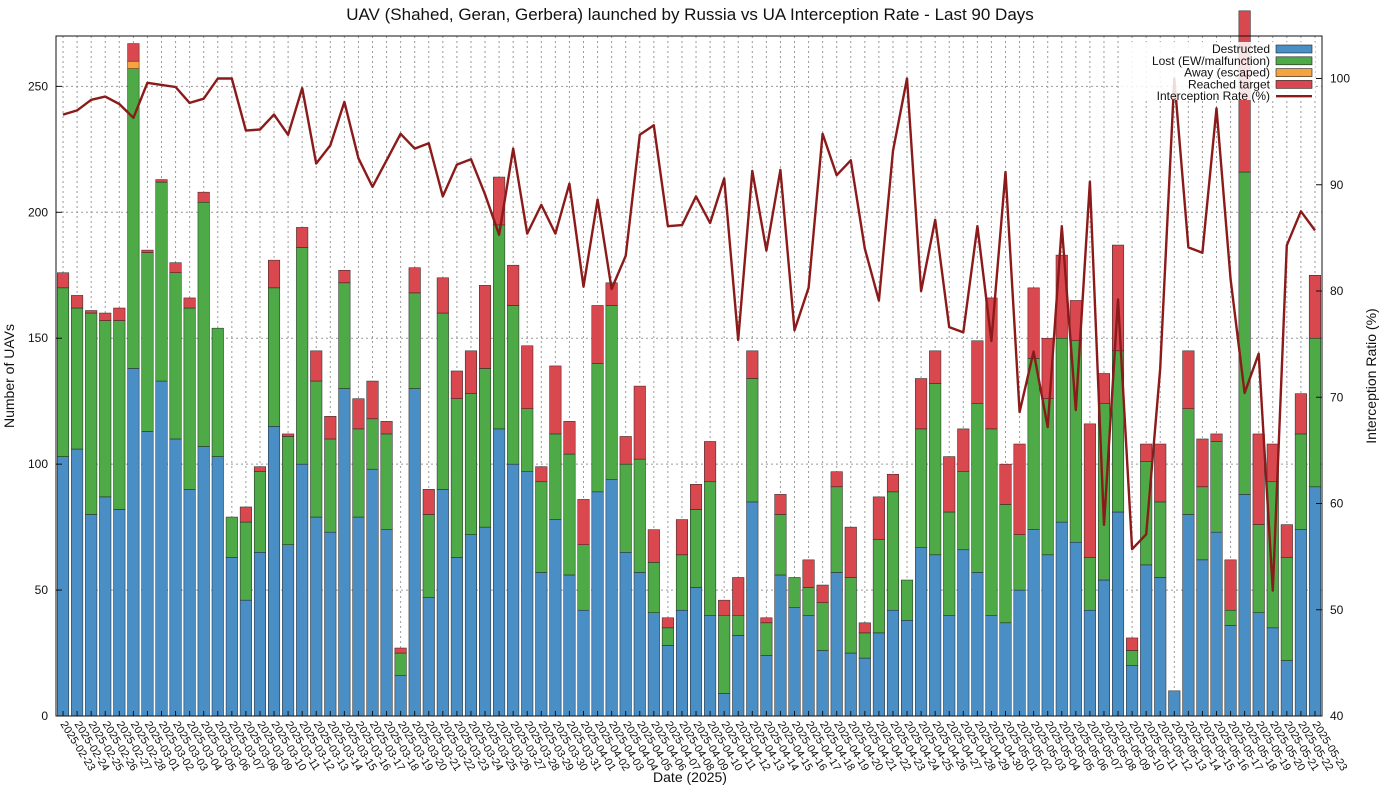 Image resolution: width=1400 pixels, height=788 pixels. Describe the element at coordinates (1340, 79) in the screenshot. I see `y2-tick-label: 100` at that location.